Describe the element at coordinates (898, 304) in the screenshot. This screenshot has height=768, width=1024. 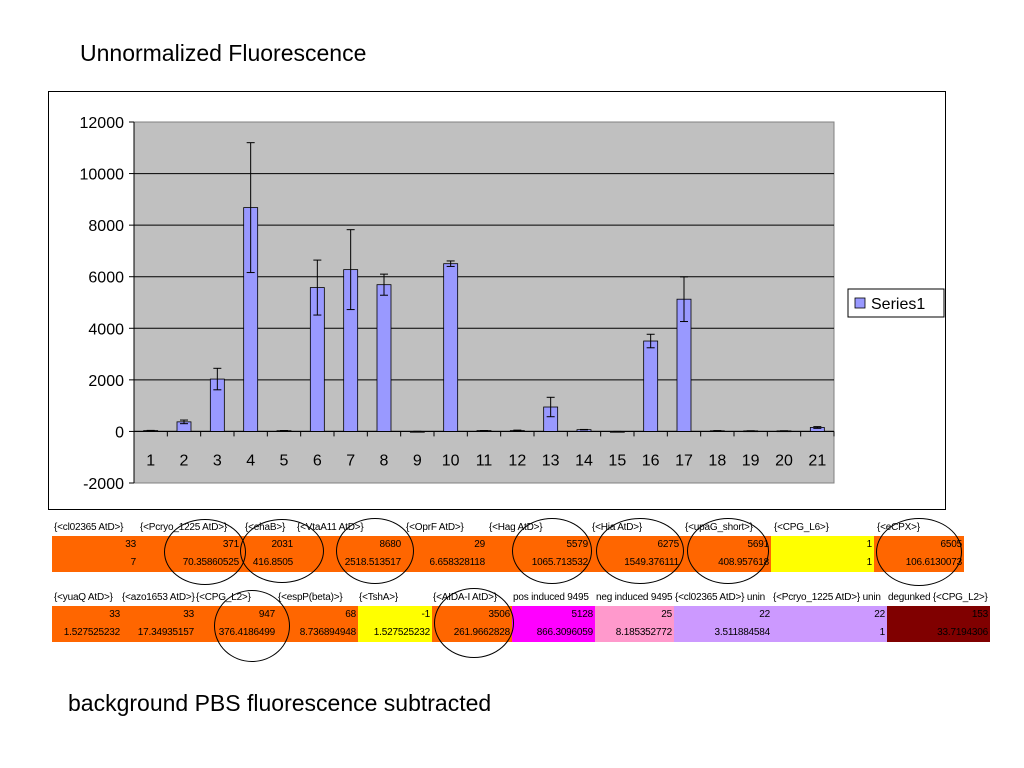
I see `legend-label: Series1` at that location.